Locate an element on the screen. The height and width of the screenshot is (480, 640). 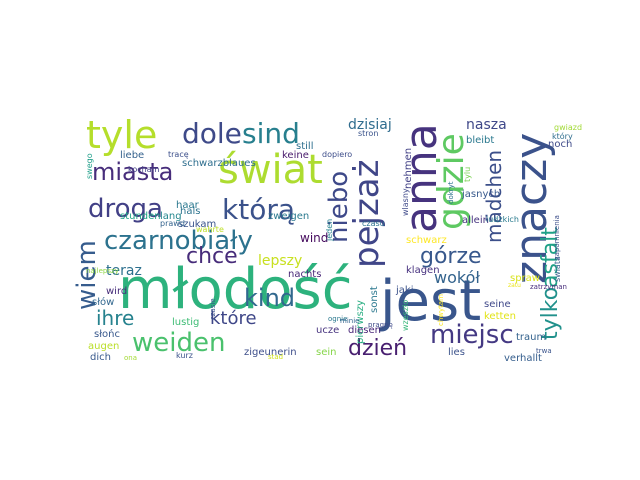
word-pejzaz: pejzaż is located at coordinates (367, 214).